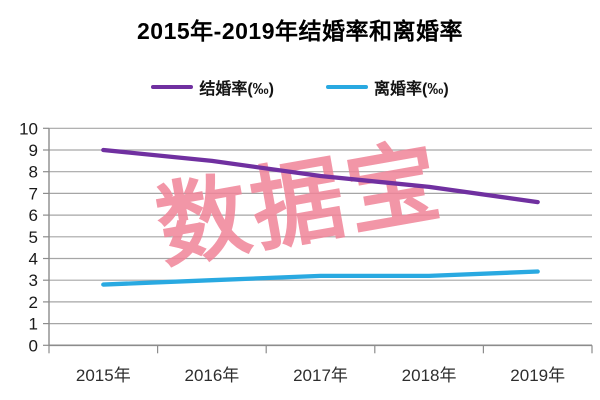  What do you see at coordinates (33, 193) in the screenshot?
I see `y-tick-label: 7` at bounding box center [33, 193].